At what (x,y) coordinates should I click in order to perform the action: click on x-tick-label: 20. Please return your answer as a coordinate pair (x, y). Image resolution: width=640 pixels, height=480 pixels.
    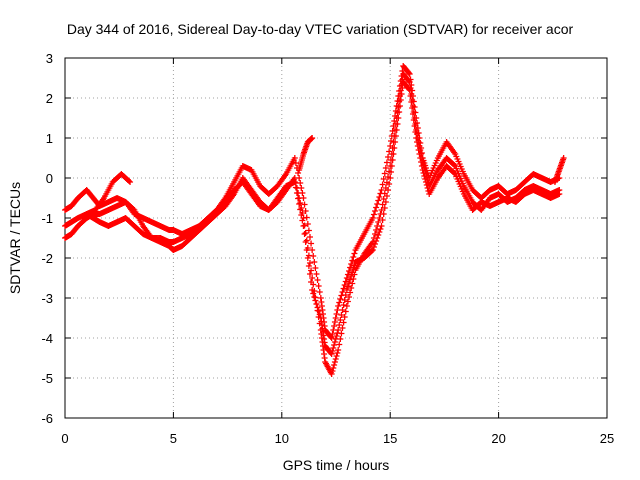
    Looking at the image, I should click on (498, 438).